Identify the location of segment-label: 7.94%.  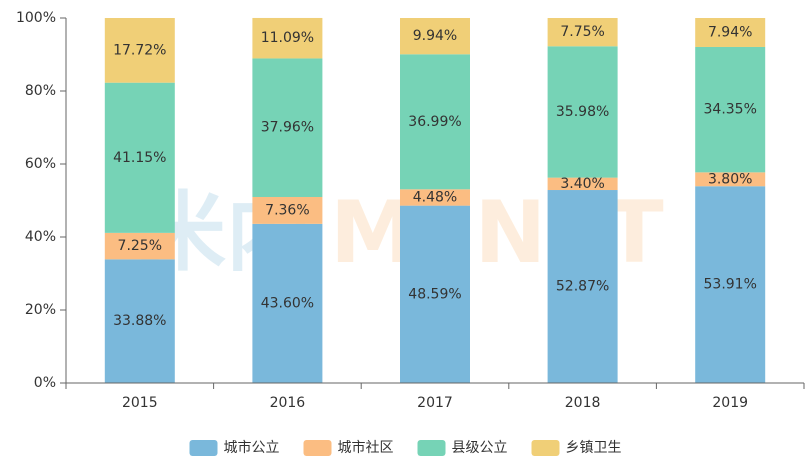
(730, 32).